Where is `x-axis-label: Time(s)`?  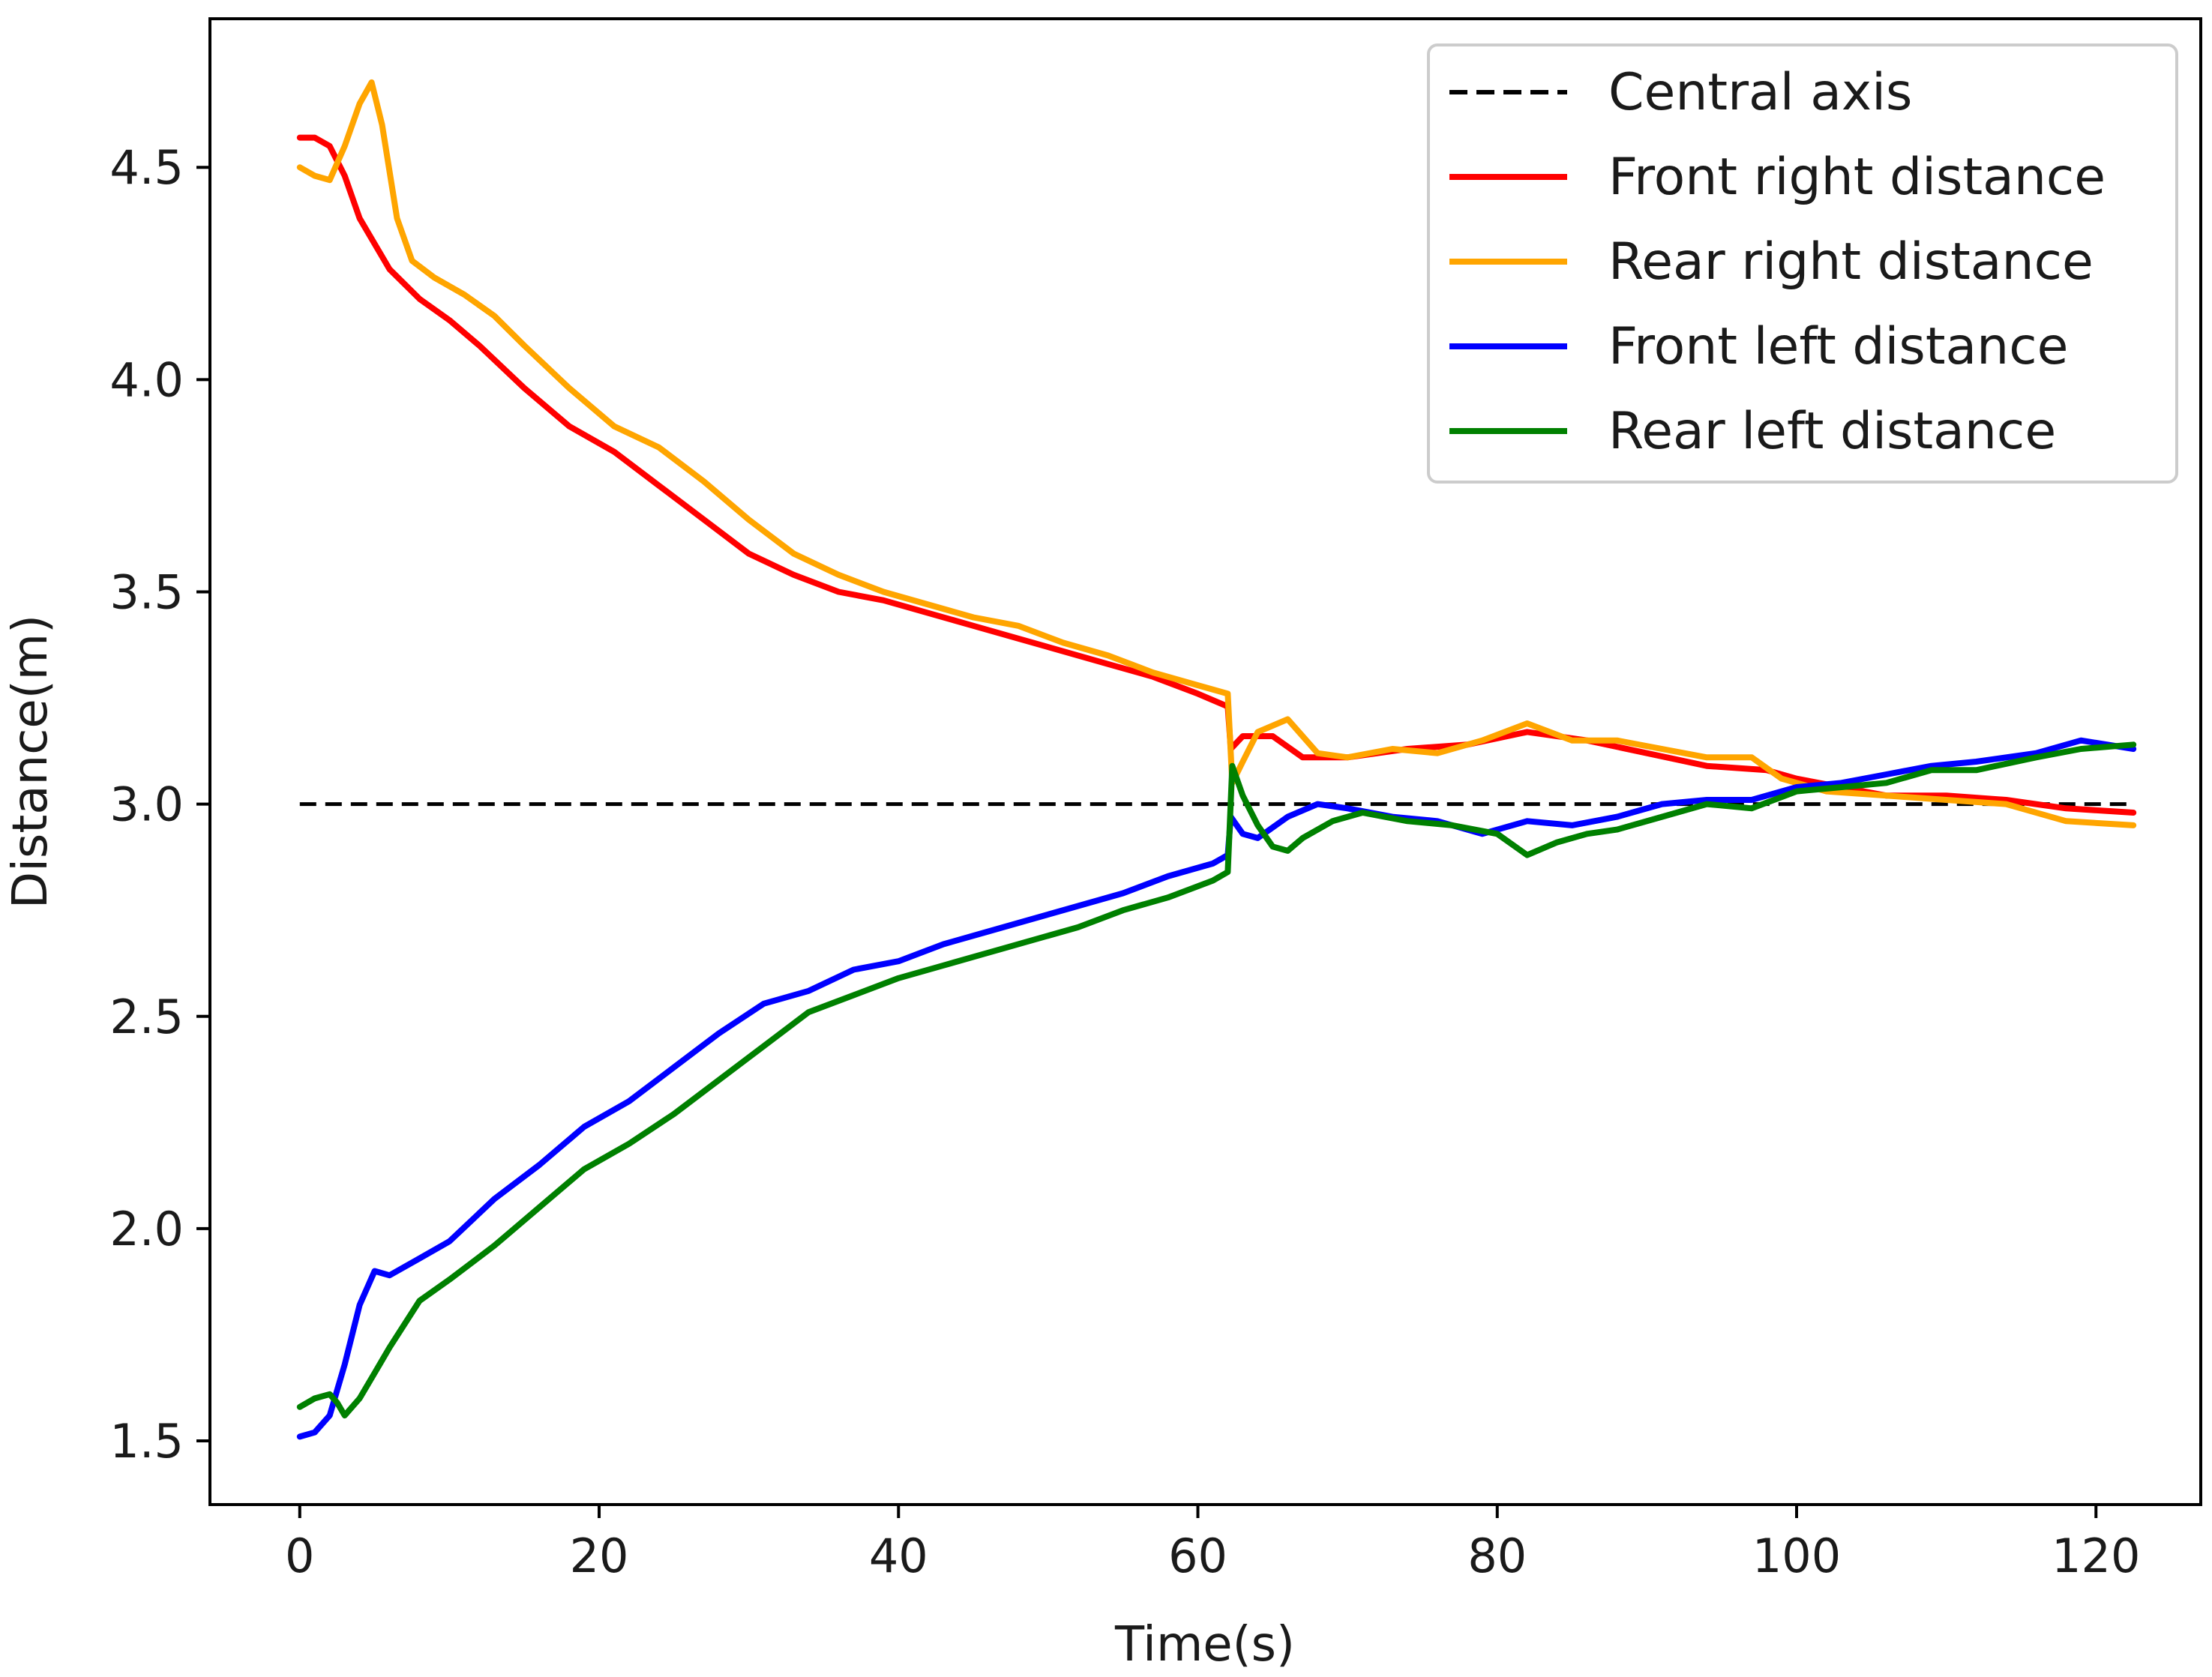
x-axis-label: Time(s) is located at coordinates (1204, 1645).